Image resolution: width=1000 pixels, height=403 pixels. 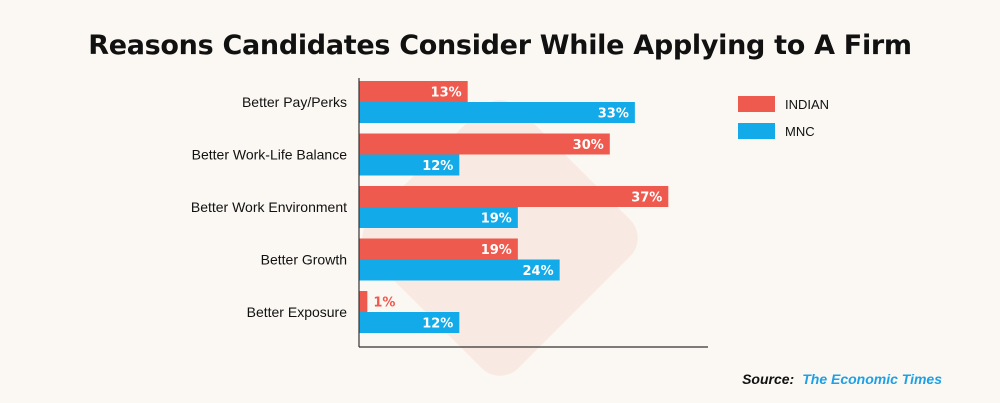 What do you see at coordinates (437, 324) in the screenshot?
I see `value-label-mnc-better-exposure: 12%` at bounding box center [437, 324].